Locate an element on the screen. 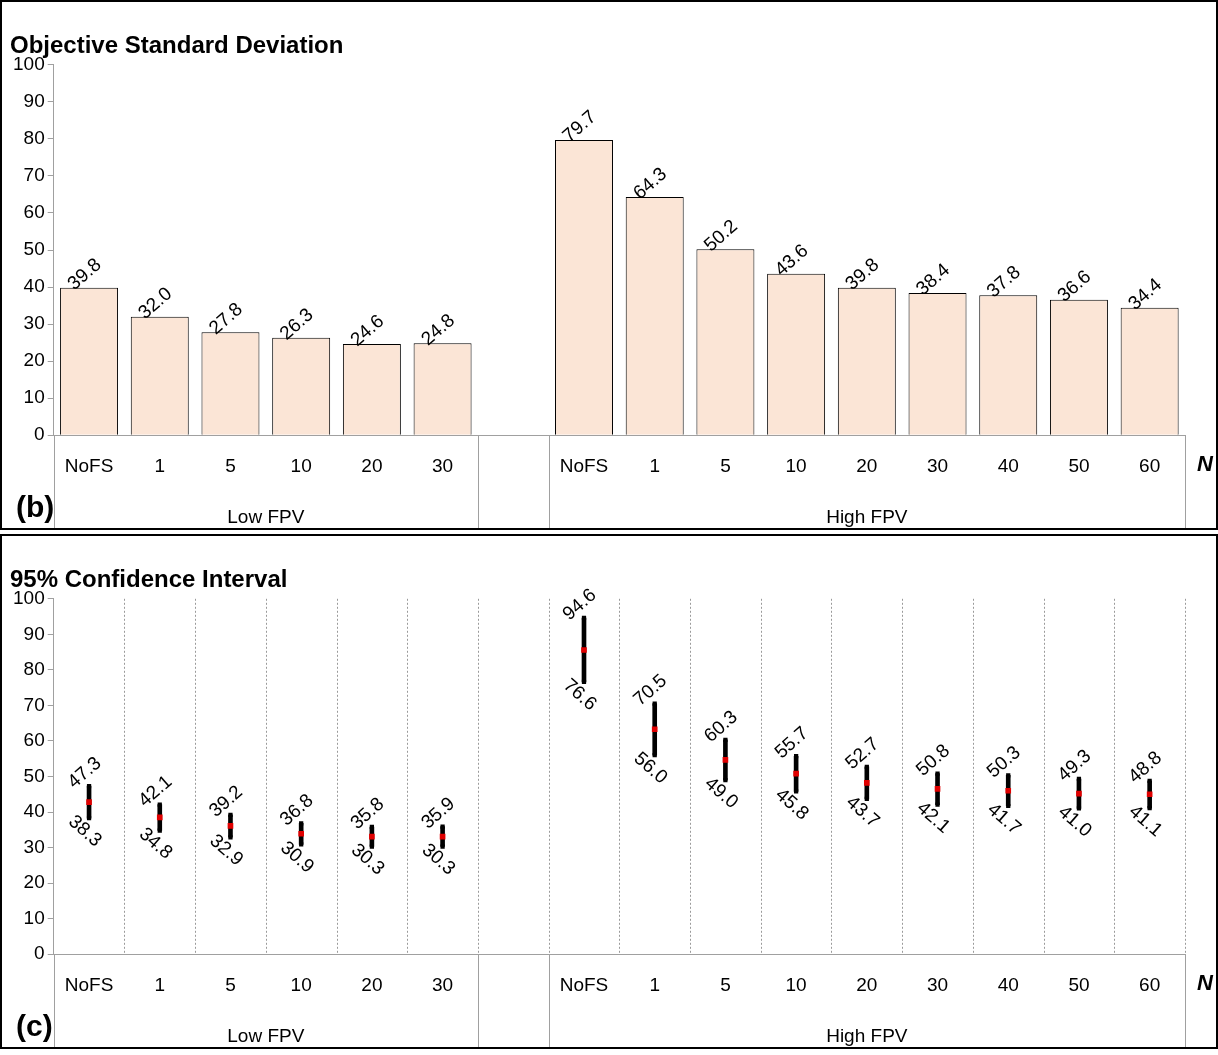 Image resolution: width=1218 pixels, height=1055 pixels. data-label: 70.5 is located at coordinates (649, 689).